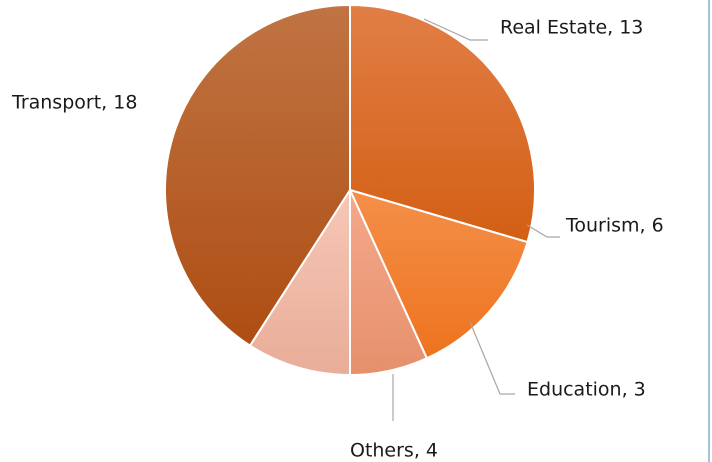 The width and height of the screenshot is (712, 462). What do you see at coordinates (571, 28) in the screenshot?
I see `slice-label-real-estate: Real Estate, 13` at bounding box center [571, 28].